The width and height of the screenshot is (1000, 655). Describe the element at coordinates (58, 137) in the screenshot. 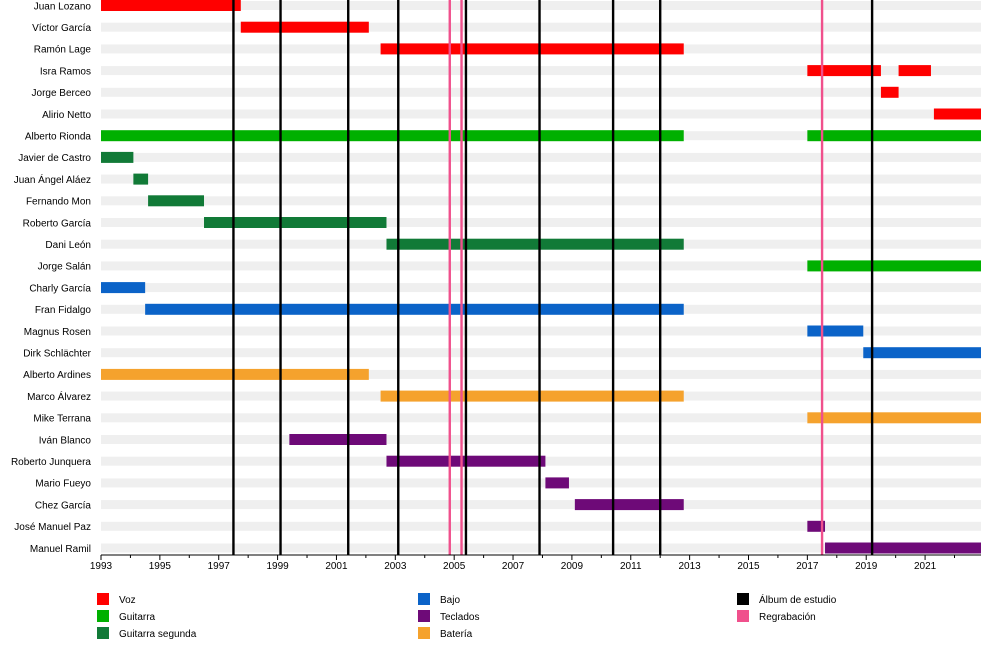

I see `member-label: Alberto Rionda` at that location.